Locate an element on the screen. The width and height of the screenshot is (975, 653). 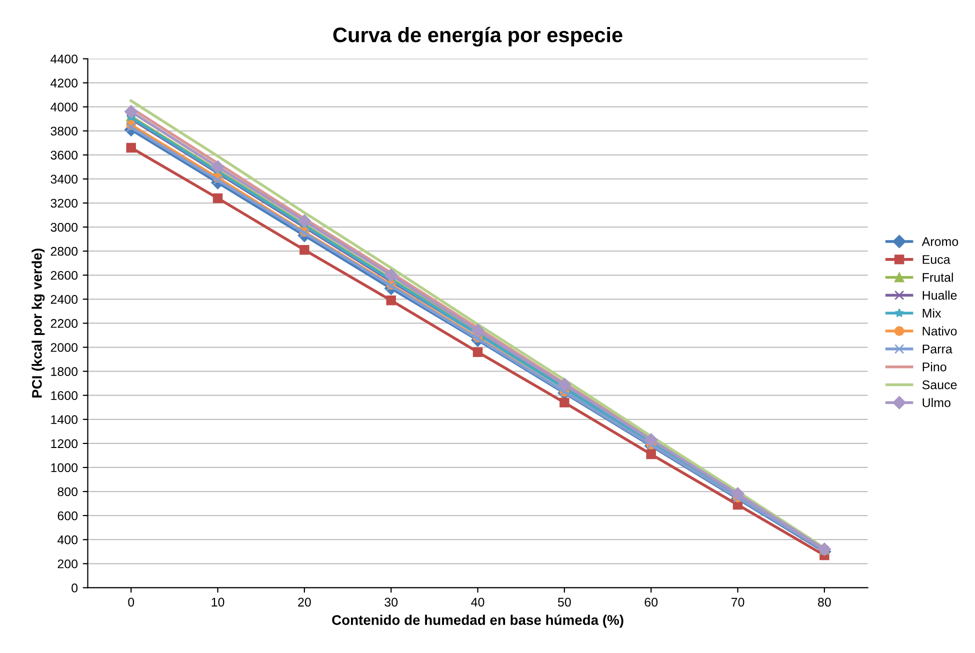
y-tick-label: 2400 is located at coordinates (64, 299).